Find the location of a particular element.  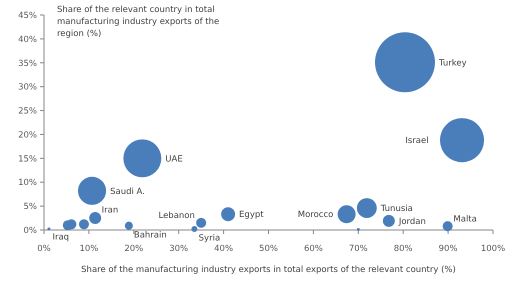

text: Bahrain is located at coordinates (150, 235).